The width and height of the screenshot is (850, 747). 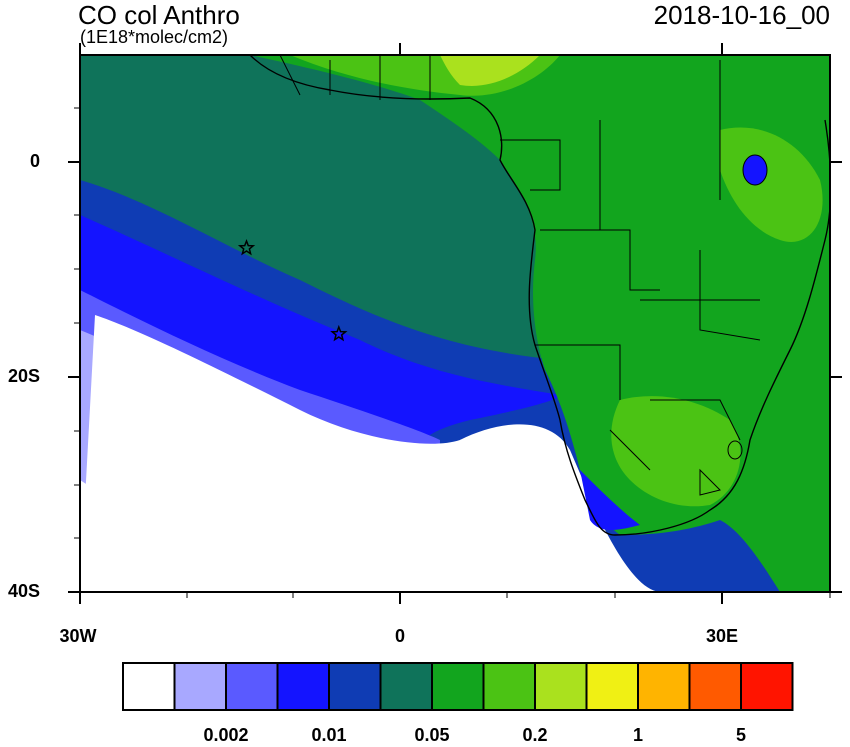 I want to click on y-tick-label: 40S, so click(x=23, y=591).